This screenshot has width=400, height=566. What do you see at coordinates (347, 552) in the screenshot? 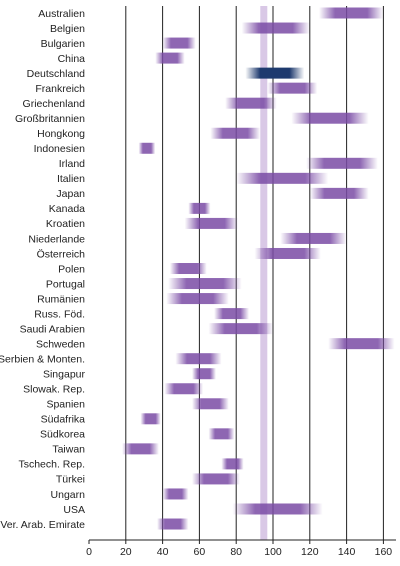
I see `x-tick-label-140: 140` at bounding box center [347, 552].